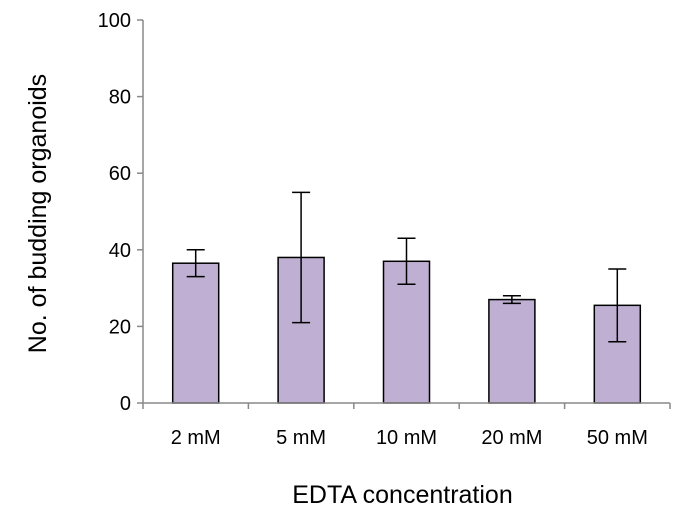  What do you see at coordinates (120, 174) in the screenshot?
I see `y-tick-label: 60` at bounding box center [120, 174].